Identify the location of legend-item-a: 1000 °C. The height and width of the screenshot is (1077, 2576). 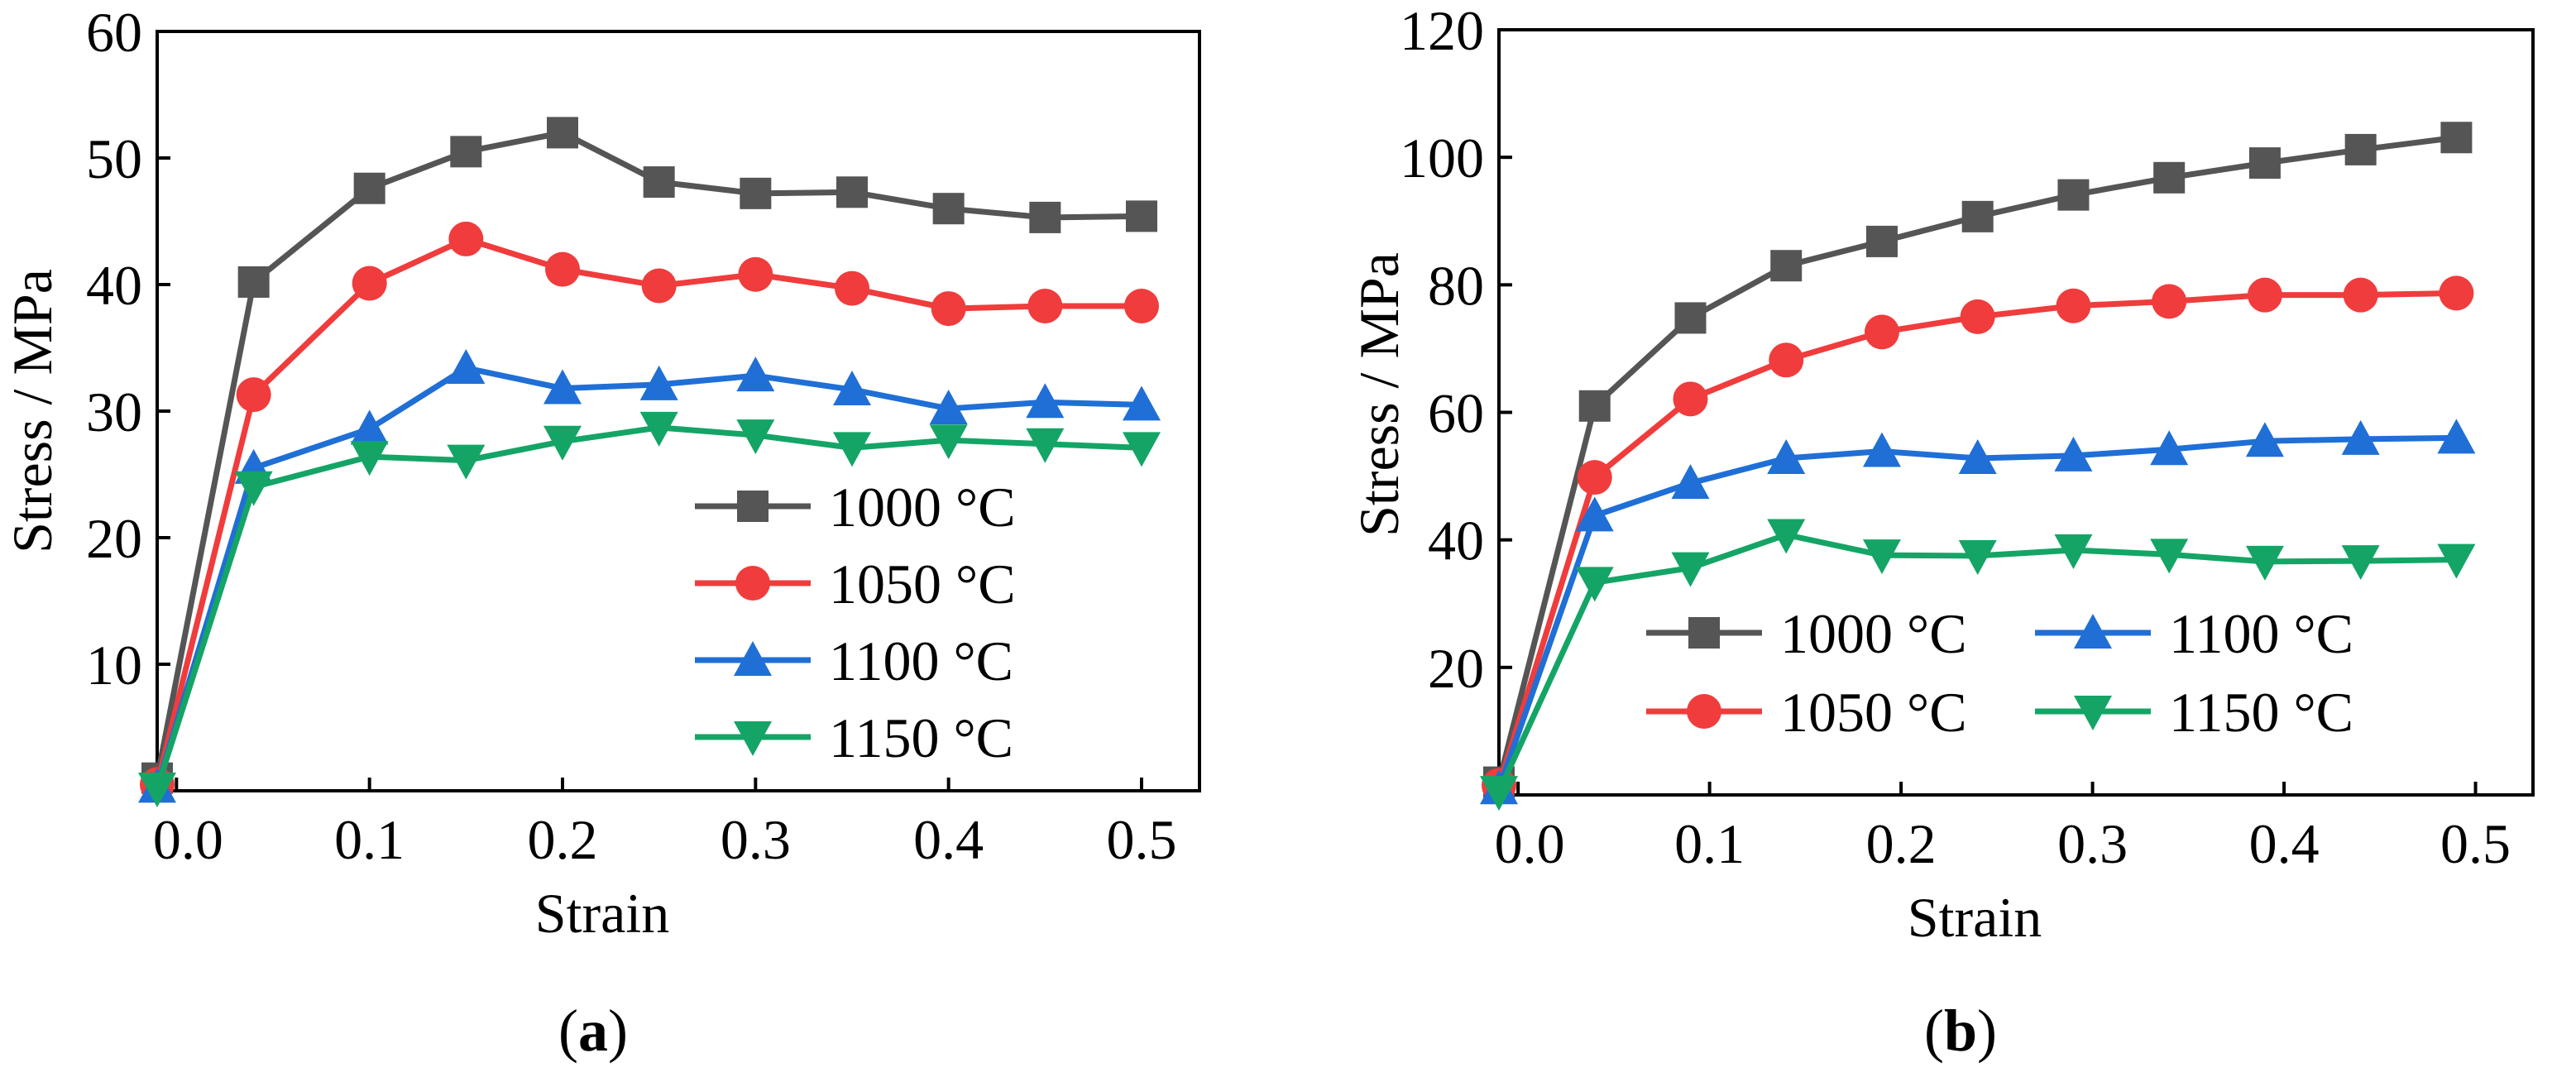
(855, 507).